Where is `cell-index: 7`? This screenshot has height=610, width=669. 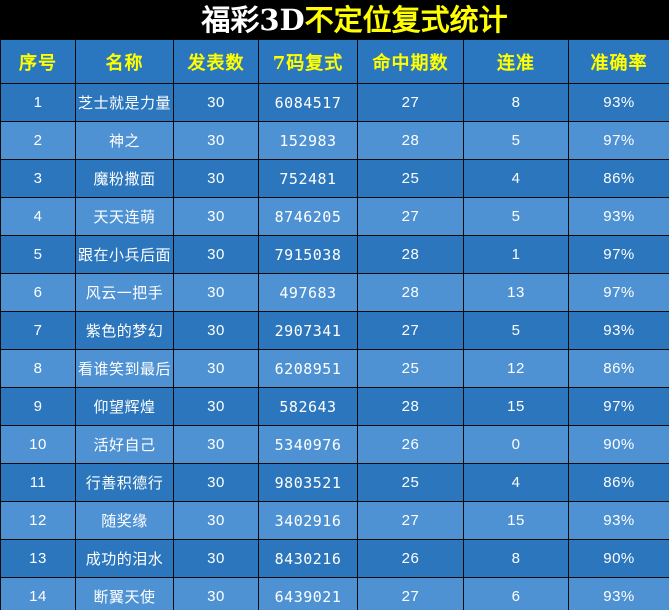
cell-index: 7 is located at coordinates (38, 330).